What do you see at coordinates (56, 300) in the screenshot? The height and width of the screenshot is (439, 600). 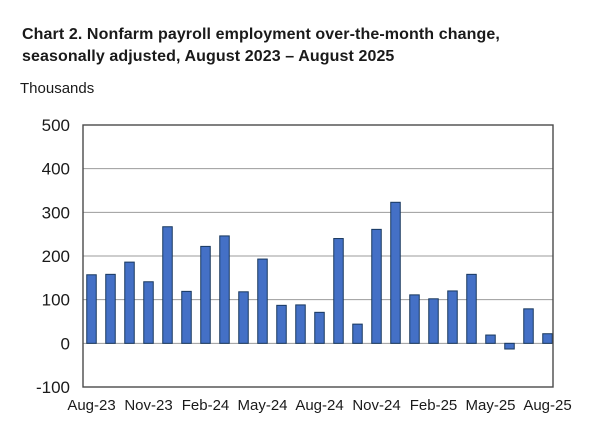 I see `y-tick-label-100: 100` at bounding box center [56, 300].